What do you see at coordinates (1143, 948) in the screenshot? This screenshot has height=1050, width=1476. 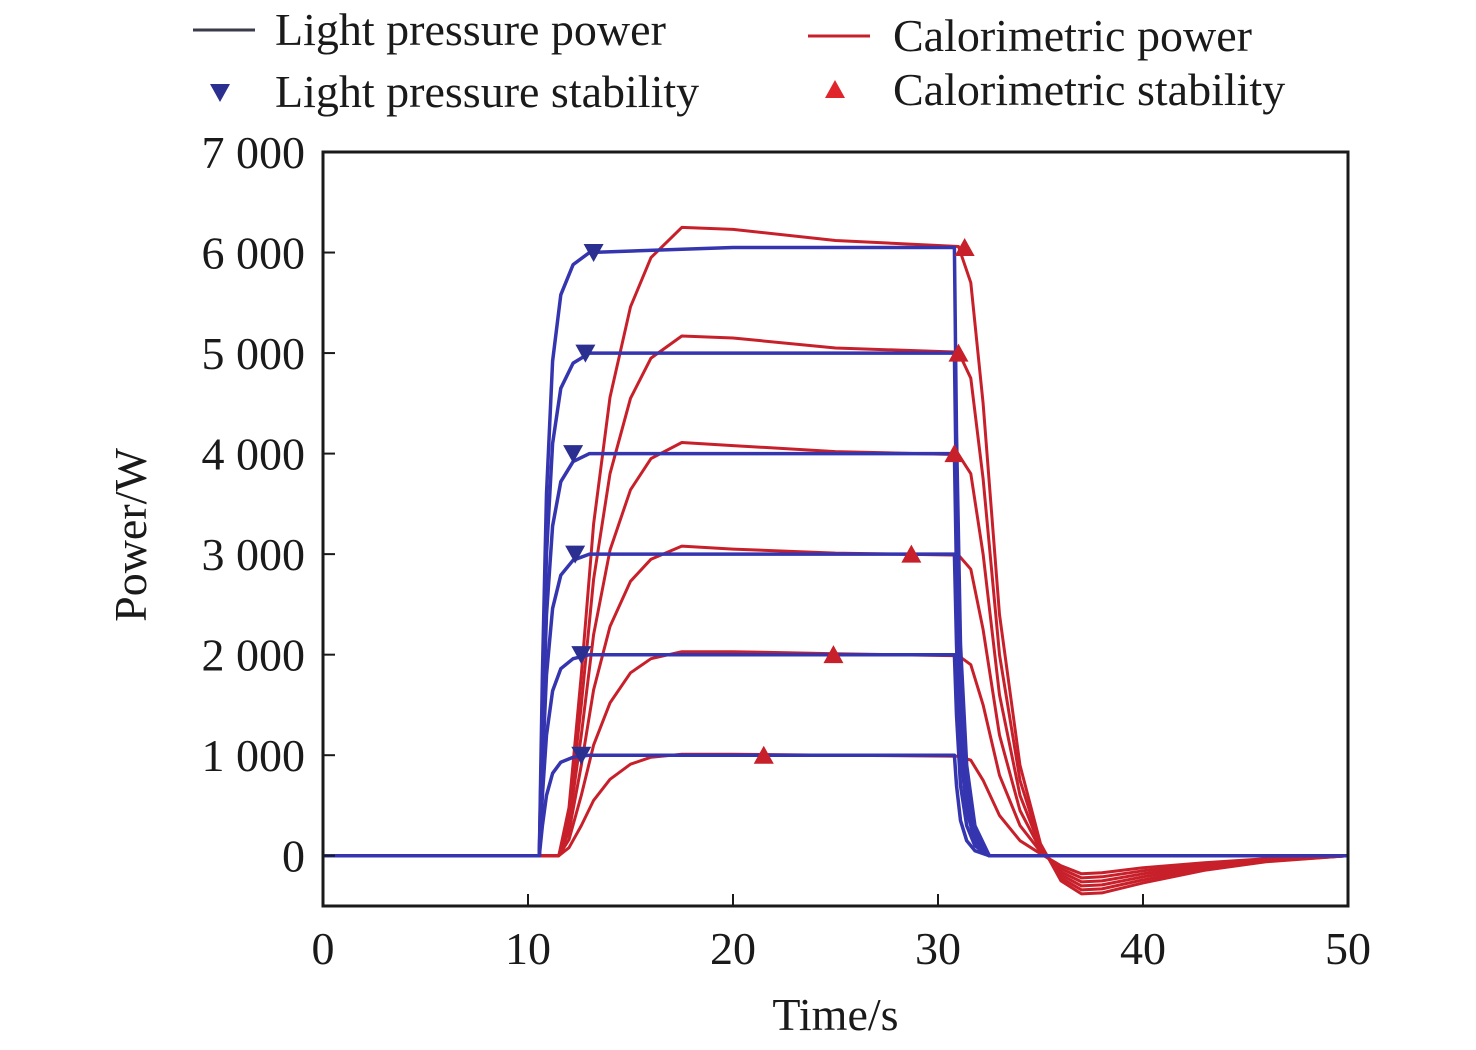 I see `x-tick-label: 40` at bounding box center [1143, 948].